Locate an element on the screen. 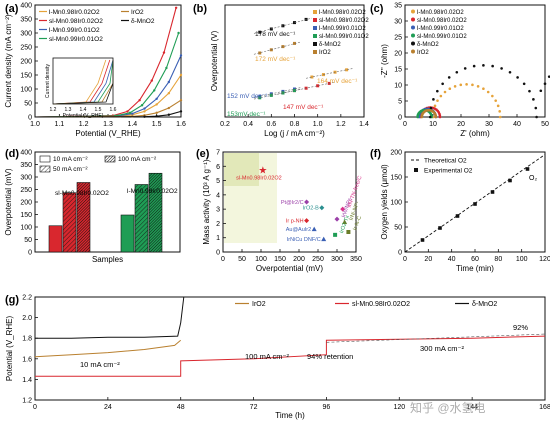  panel-e-frame is located at coordinates (289, 202).